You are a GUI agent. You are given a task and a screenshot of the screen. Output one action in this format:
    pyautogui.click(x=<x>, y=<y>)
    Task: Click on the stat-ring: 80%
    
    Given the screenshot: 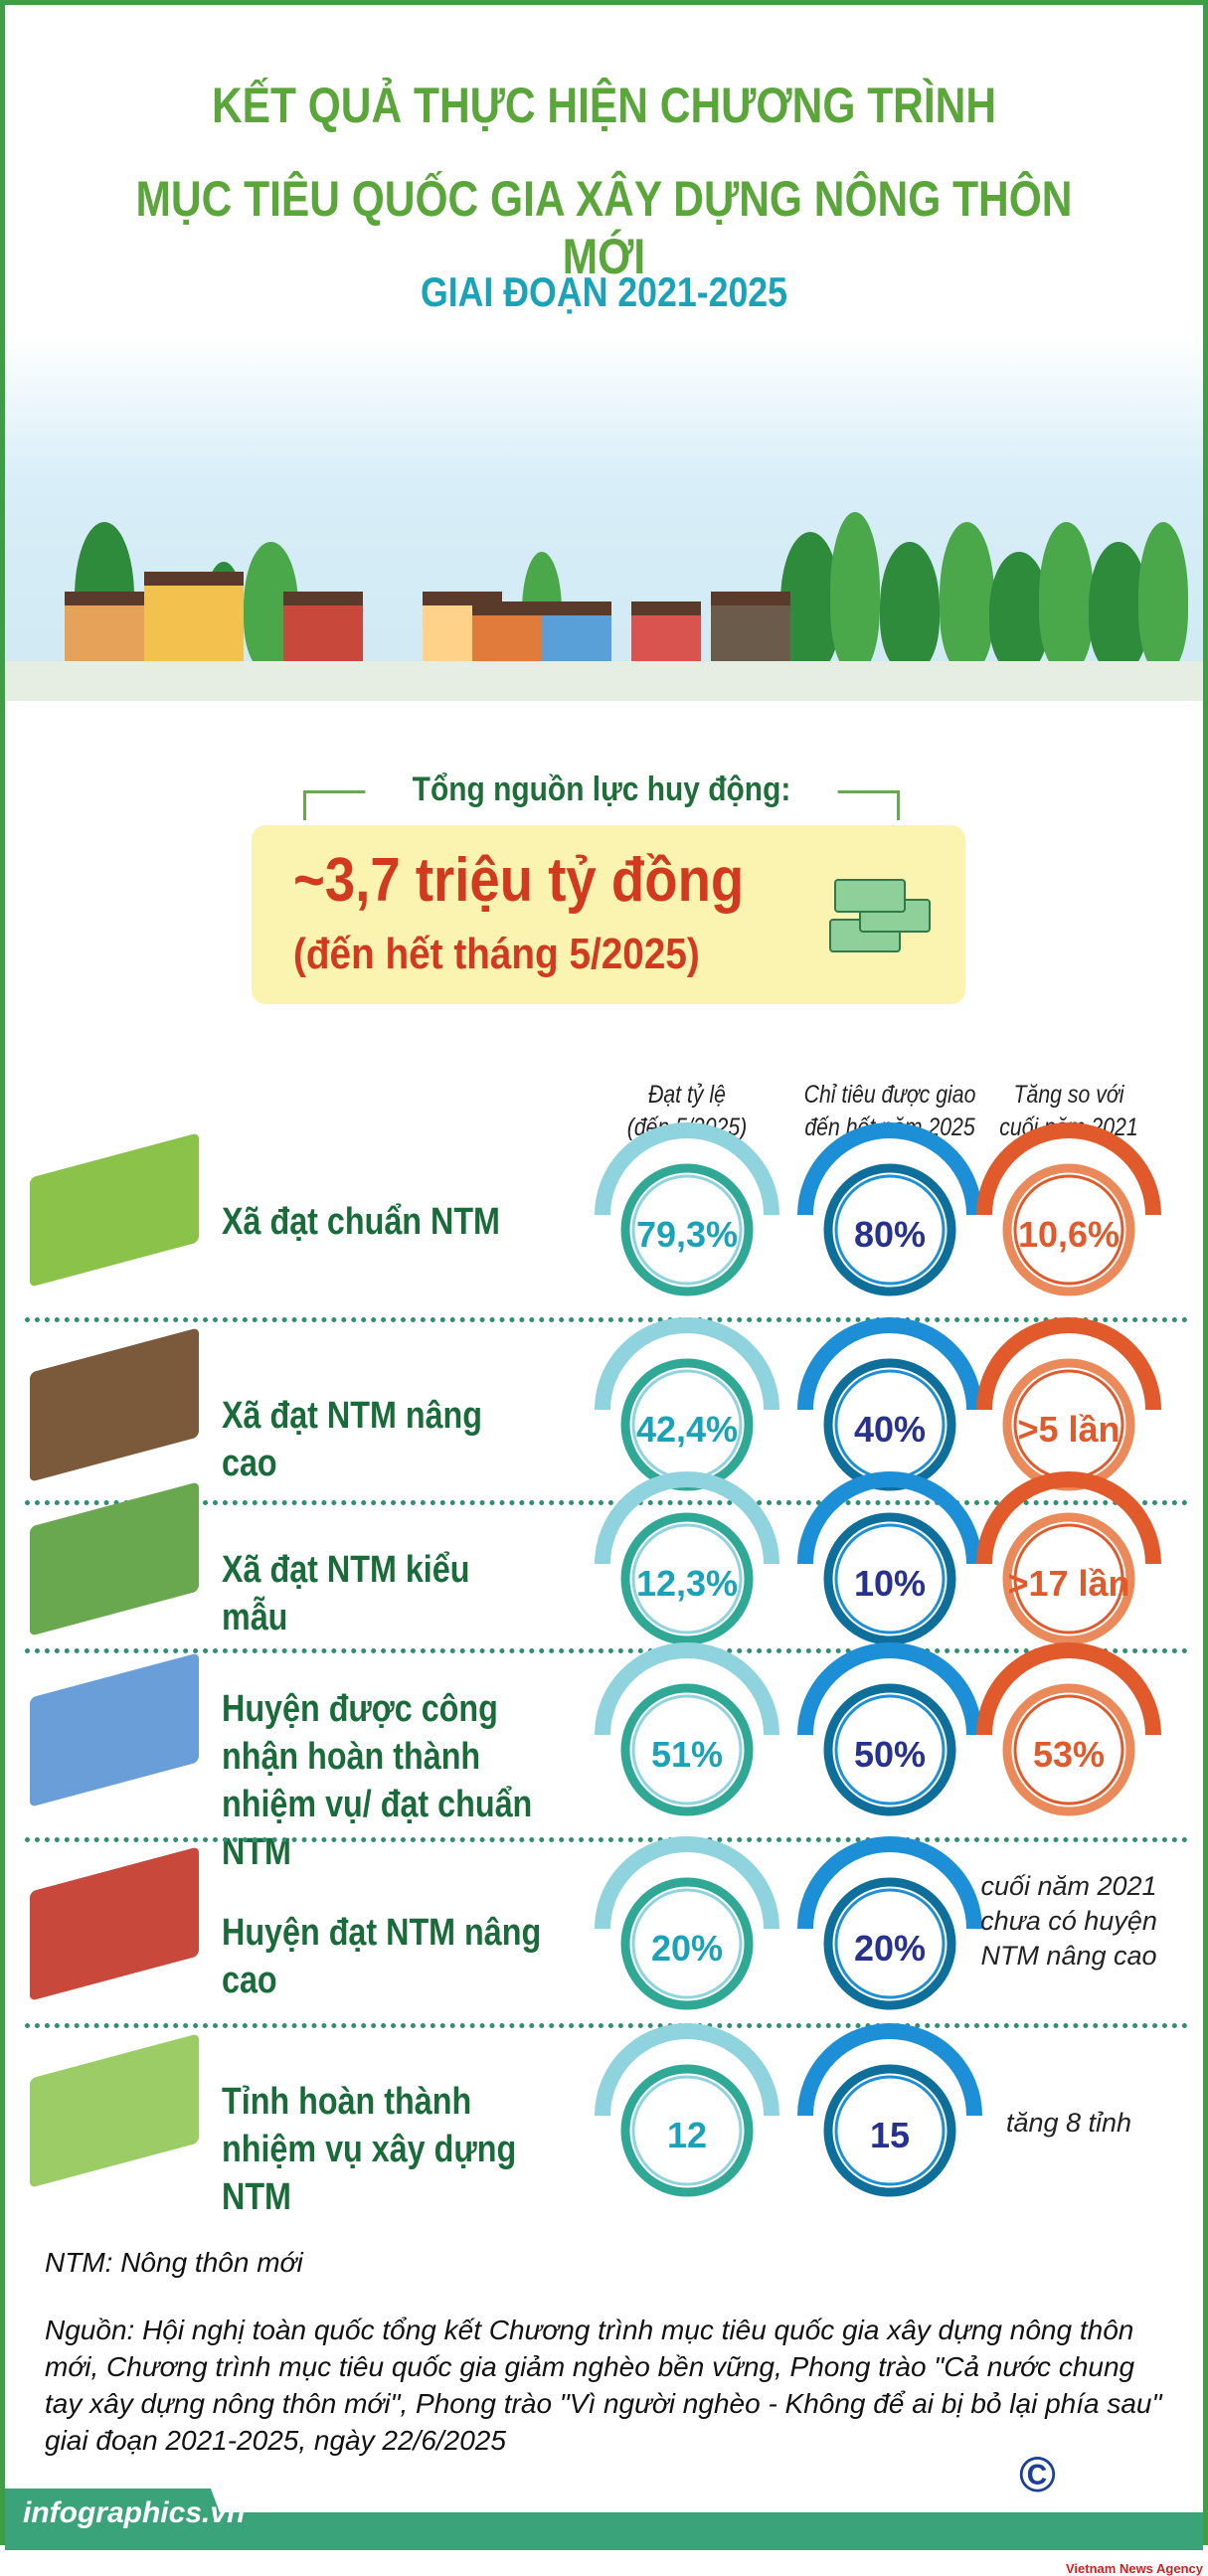 What is the action you would take?
    pyautogui.click(x=889, y=1214)
    